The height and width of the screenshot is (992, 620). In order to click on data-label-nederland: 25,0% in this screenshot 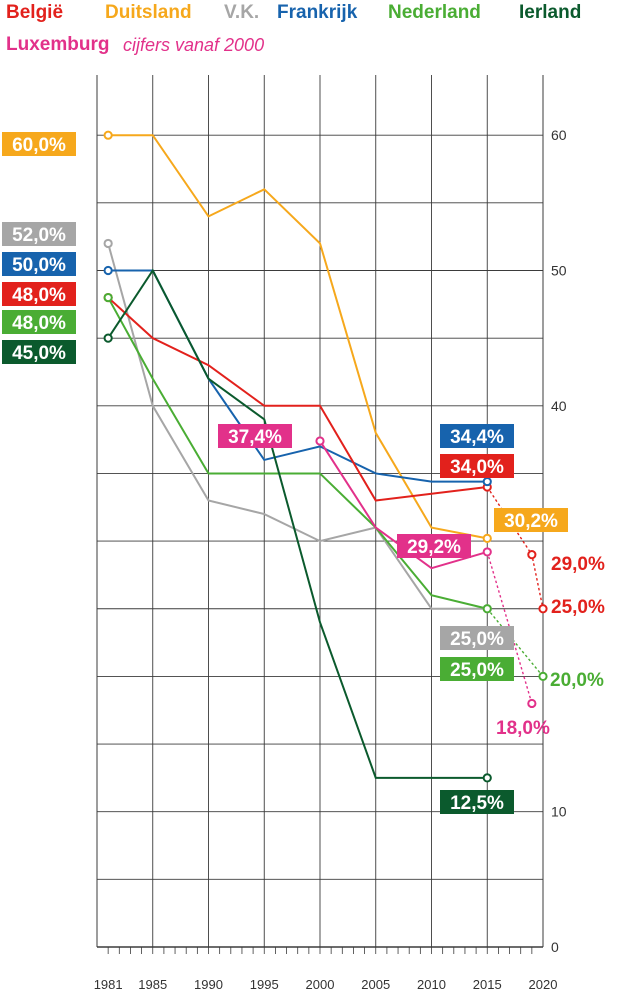, I will do `click(477, 670)`.